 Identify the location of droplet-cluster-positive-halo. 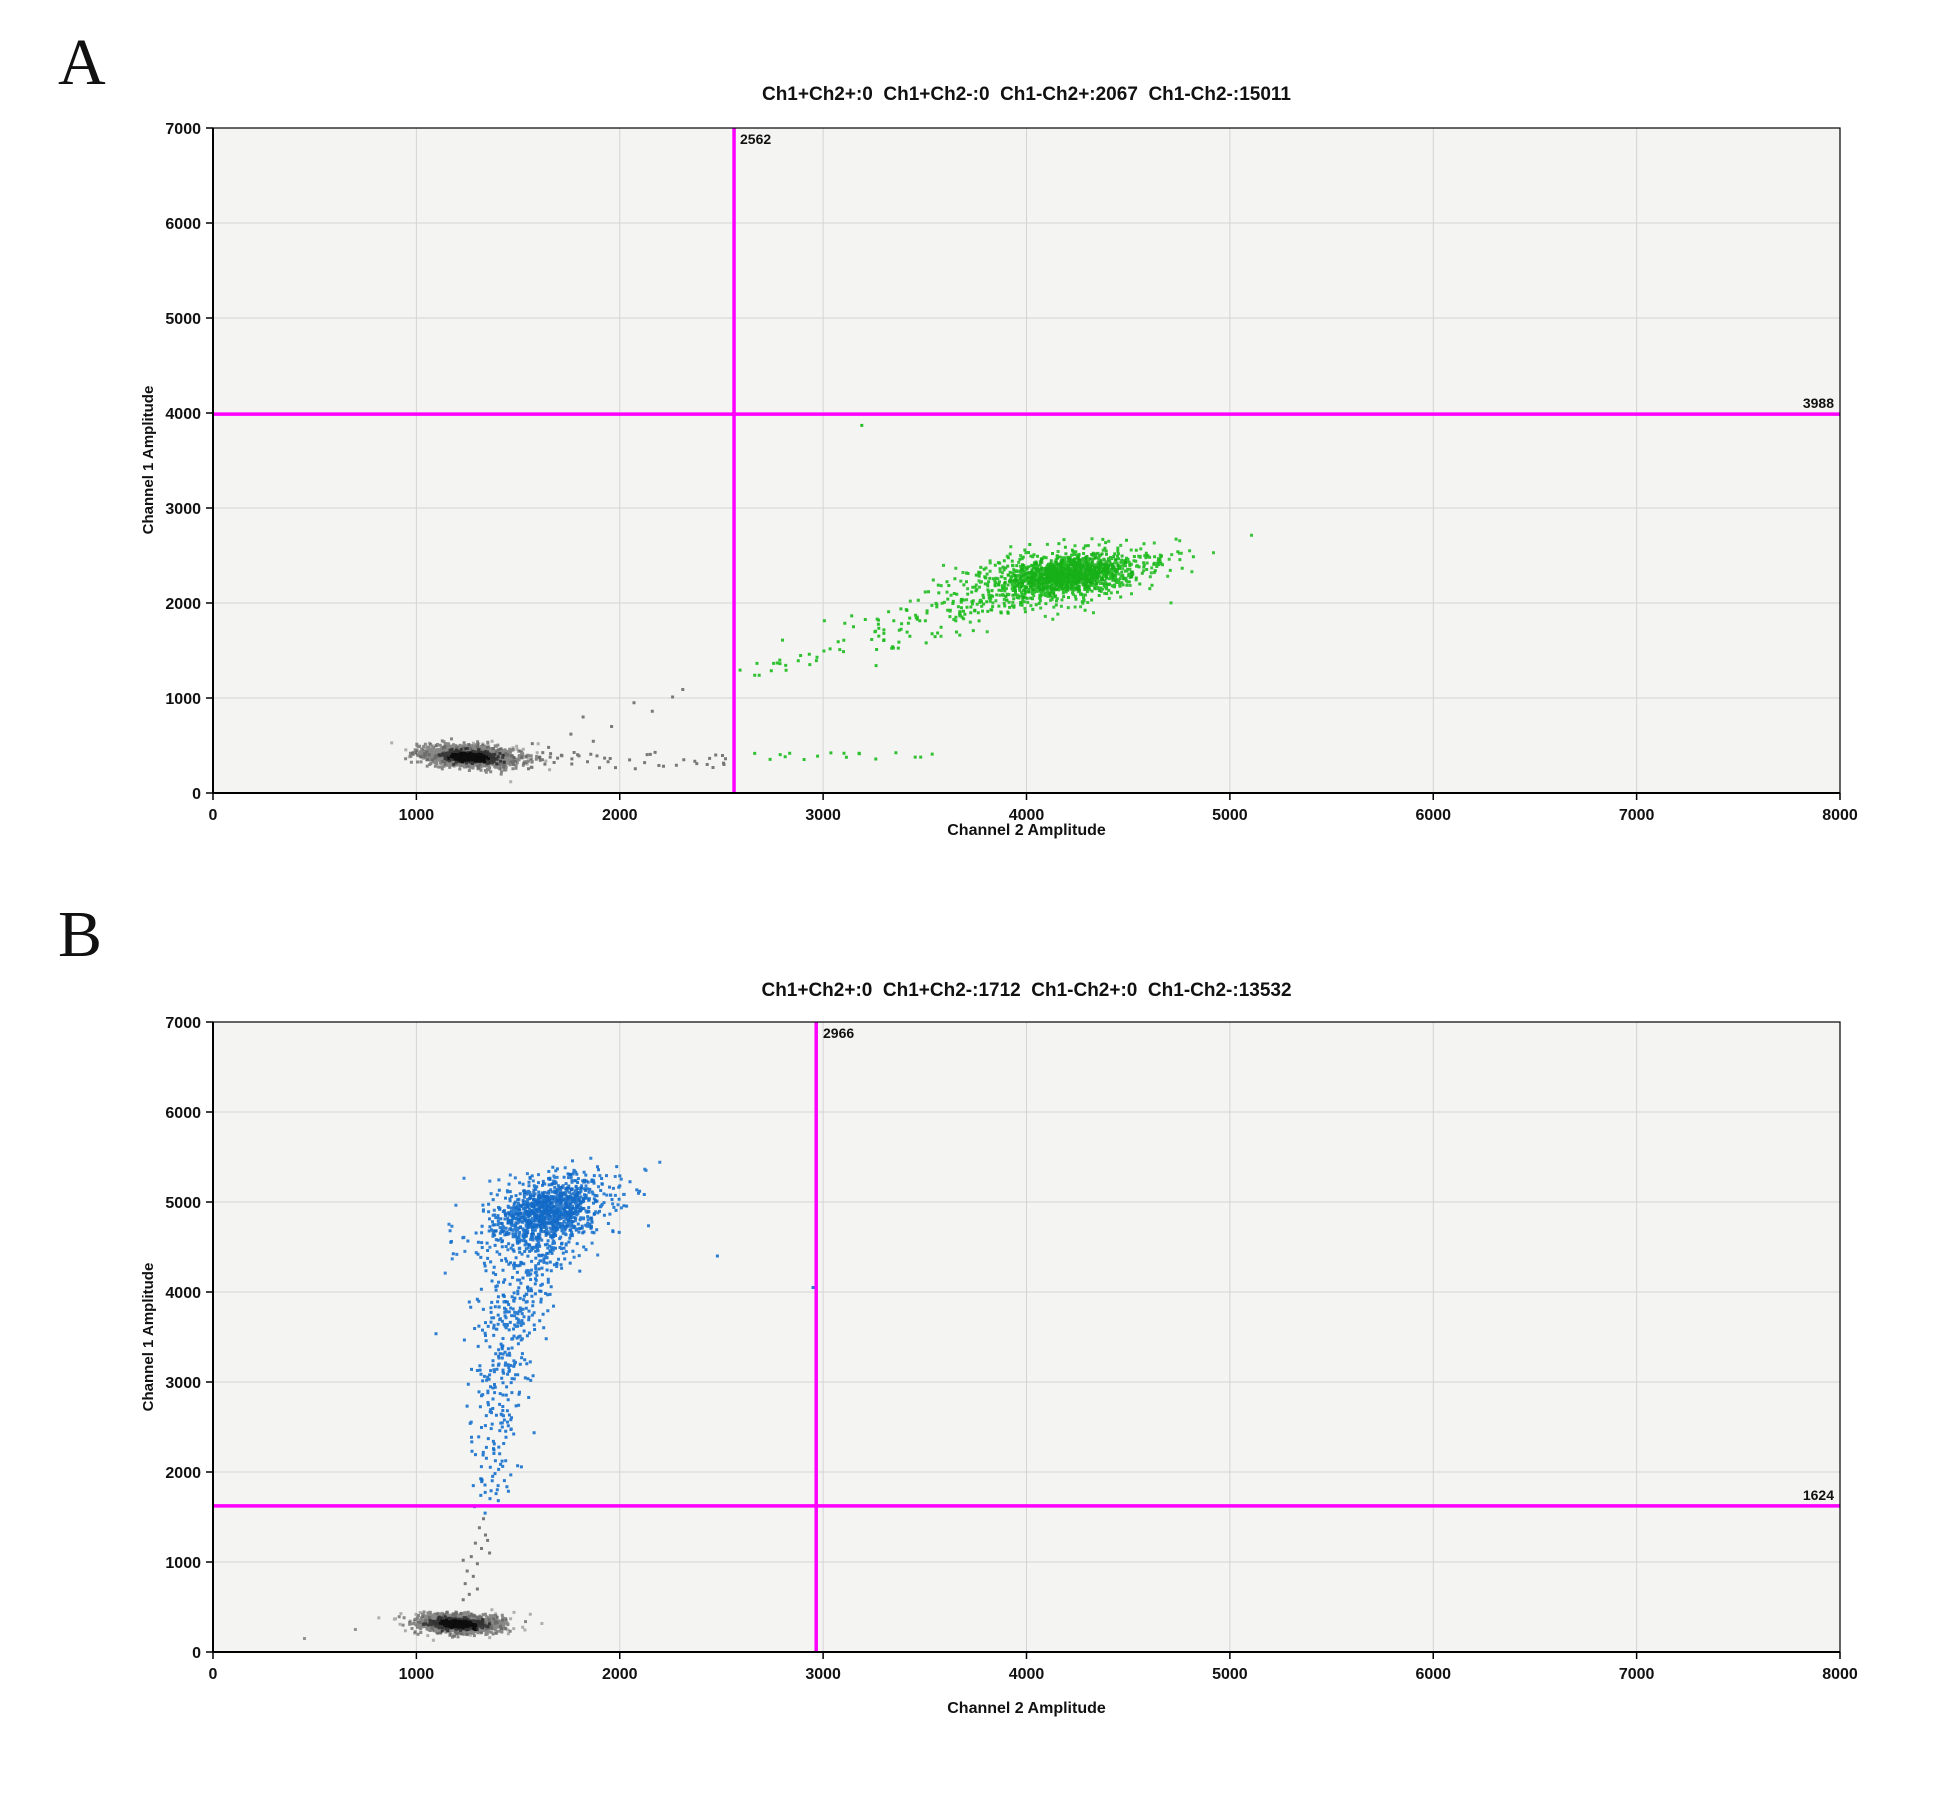
(1080, 585).